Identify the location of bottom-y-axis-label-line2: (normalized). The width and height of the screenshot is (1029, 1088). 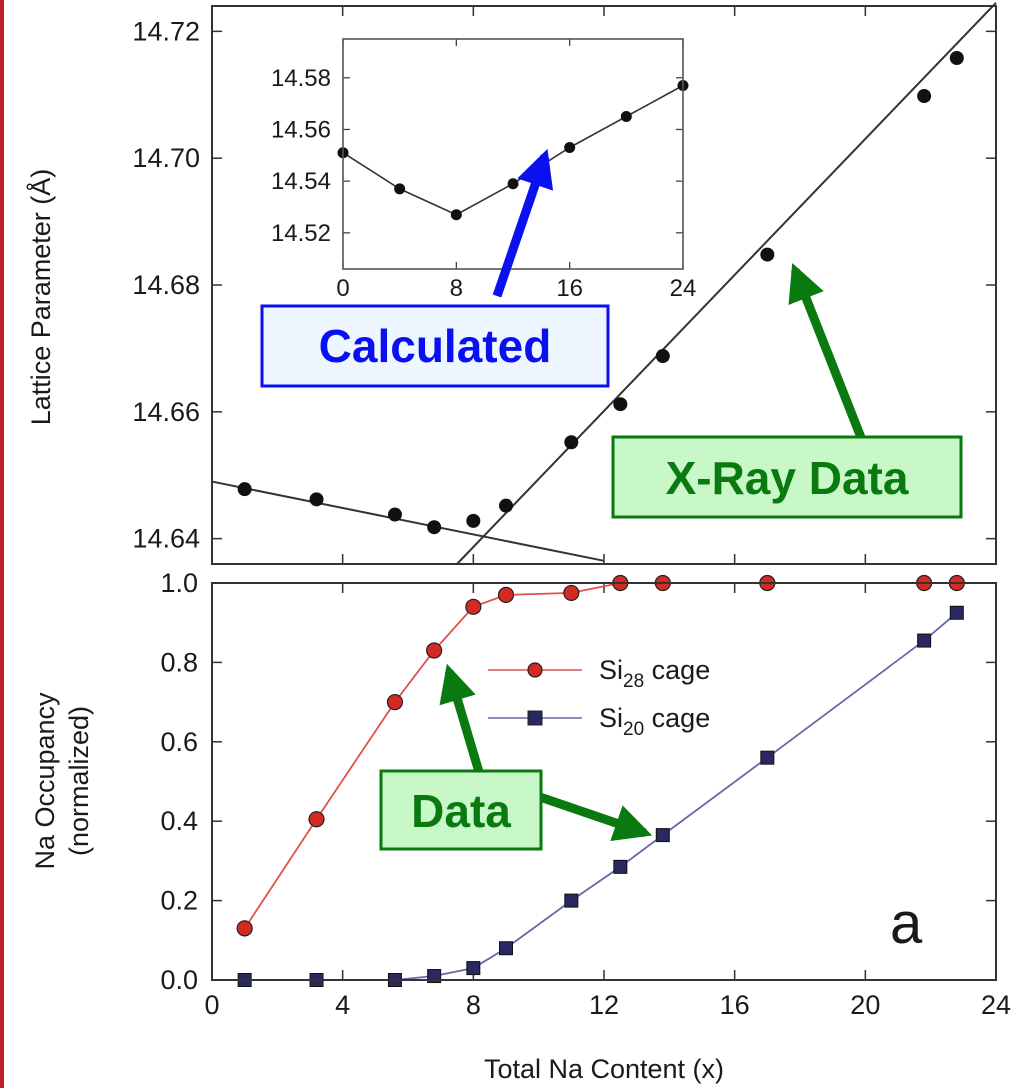
(79, 781).